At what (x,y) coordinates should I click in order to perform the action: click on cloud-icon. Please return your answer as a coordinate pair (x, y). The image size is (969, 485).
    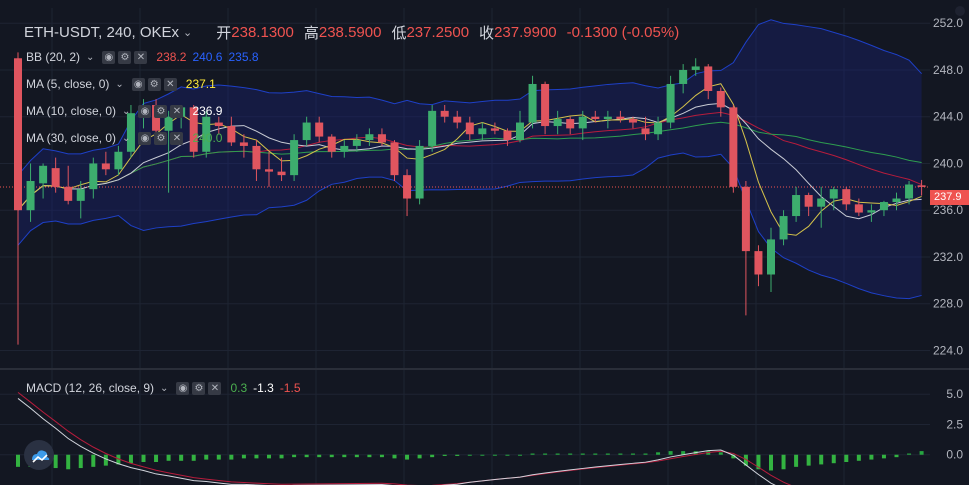
    Looking at the image, I should click on (39, 455).